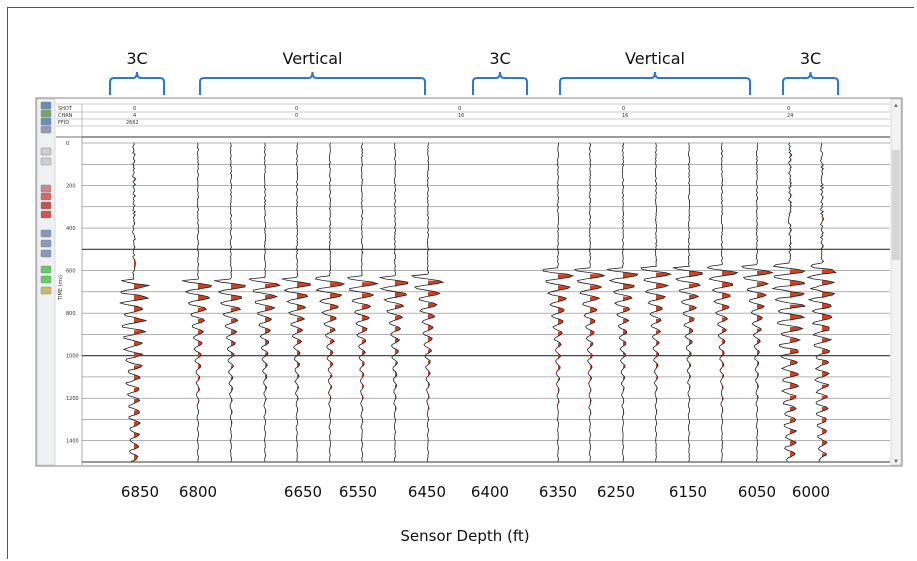 The width and height of the screenshot is (917, 561). What do you see at coordinates (71, 229) in the screenshot?
I see `y-tick-label: 400` at bounding box center [71, 229].